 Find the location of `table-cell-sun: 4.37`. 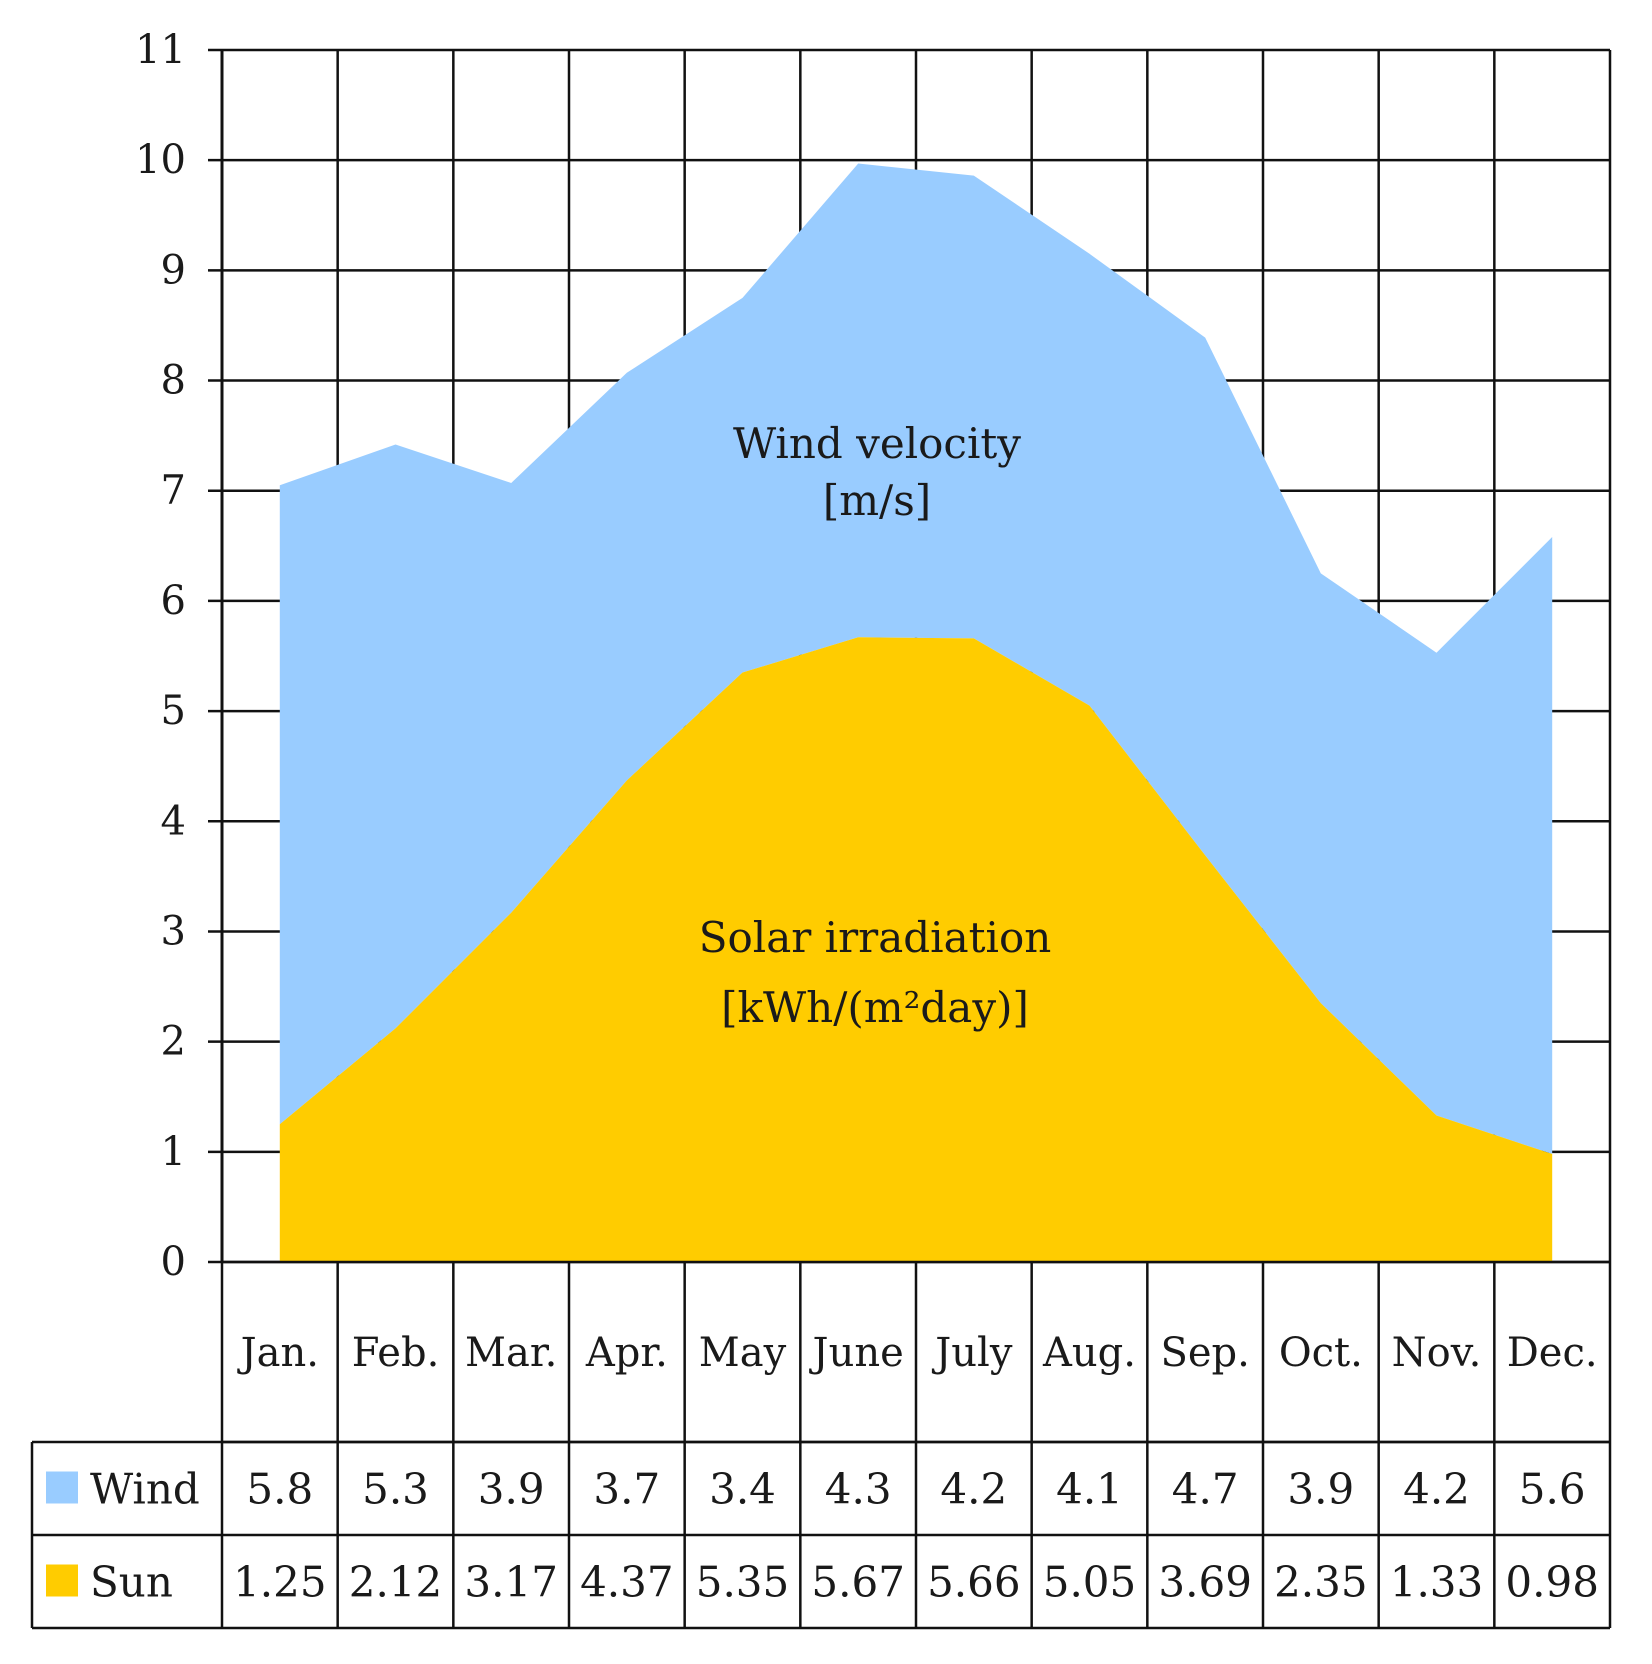

table-cell-sun: 4.37 is located at coordinates (627, 1582).